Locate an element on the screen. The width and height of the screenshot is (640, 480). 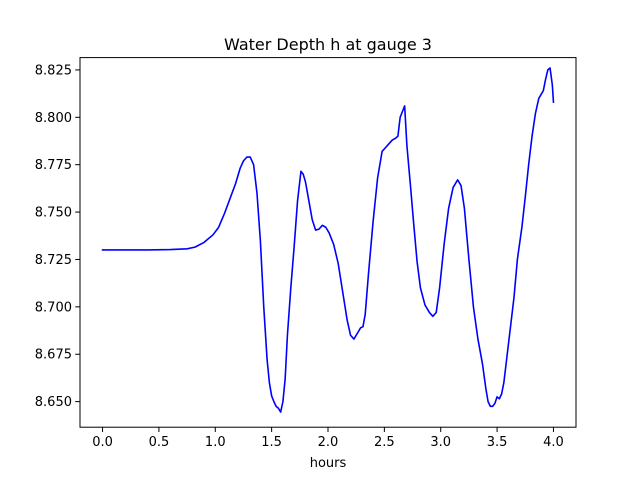
x-tick-label: 3.5 is located at coordinates (497, 442).